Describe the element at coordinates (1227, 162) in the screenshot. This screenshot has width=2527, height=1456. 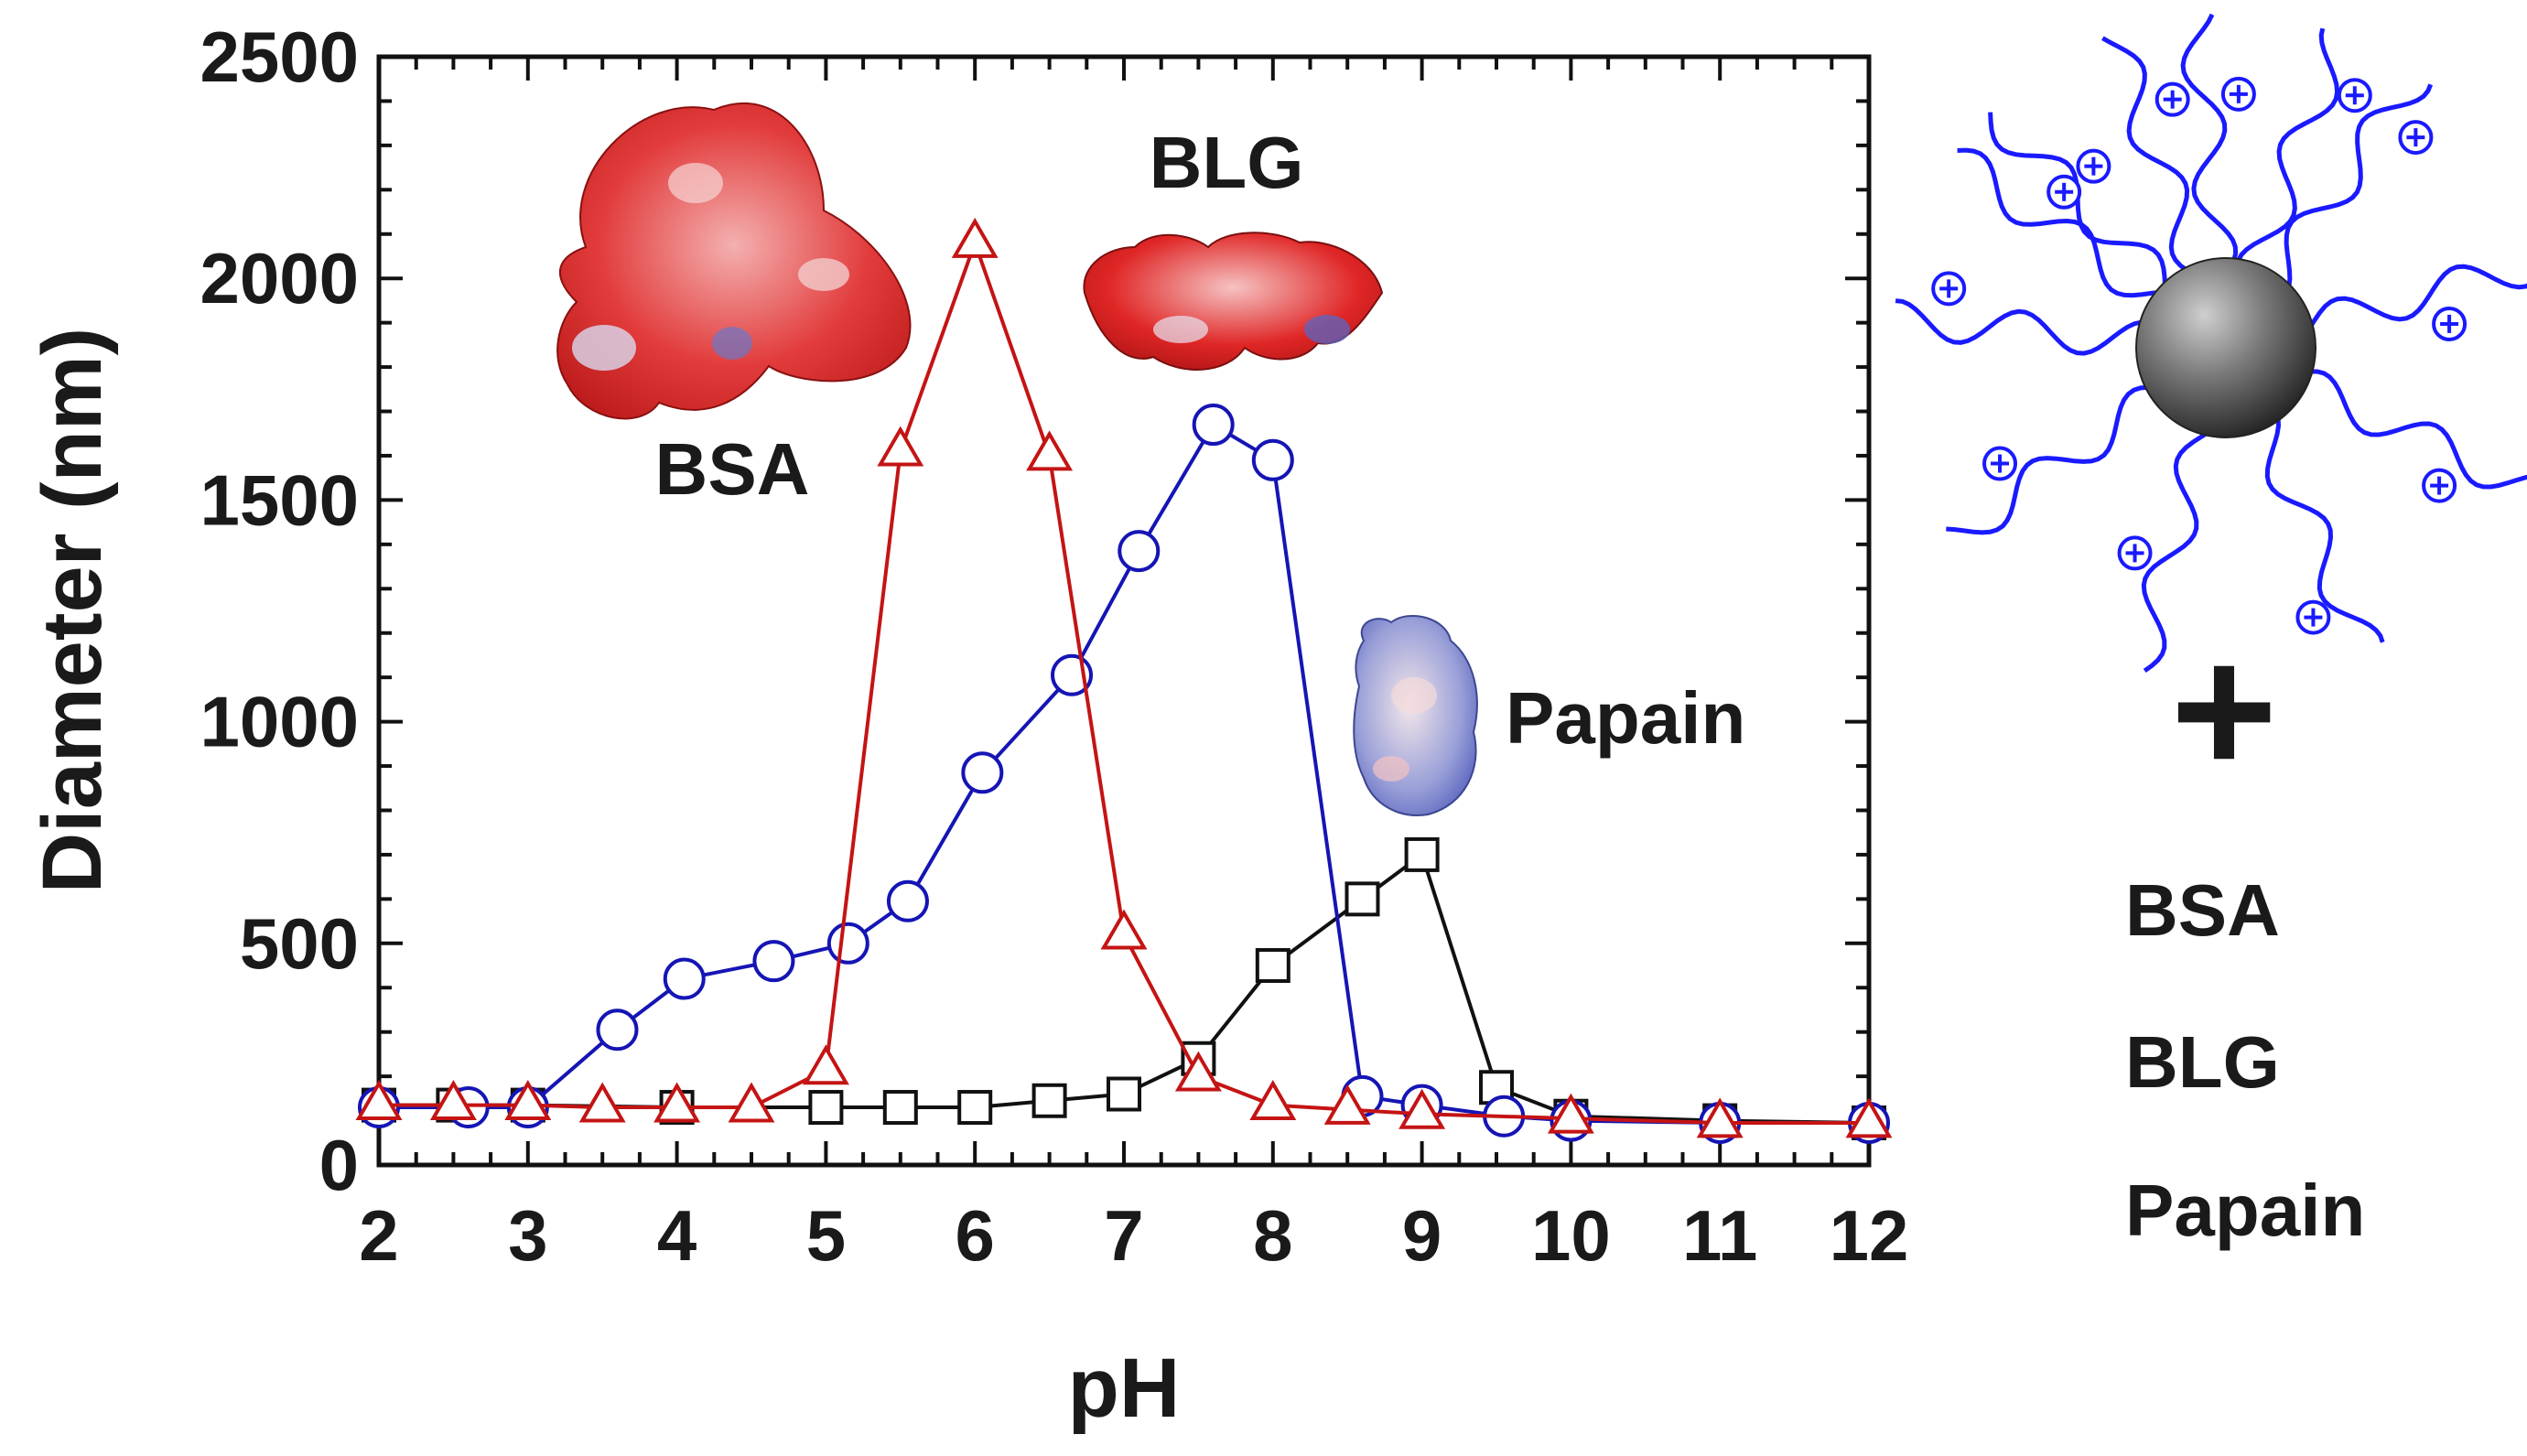
I see `blg-annotation: BLG` at that location.